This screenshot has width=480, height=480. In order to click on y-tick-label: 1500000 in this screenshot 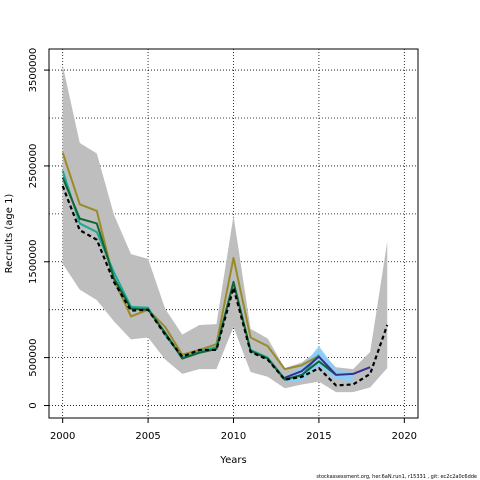, I will do `click(33, 261)`.